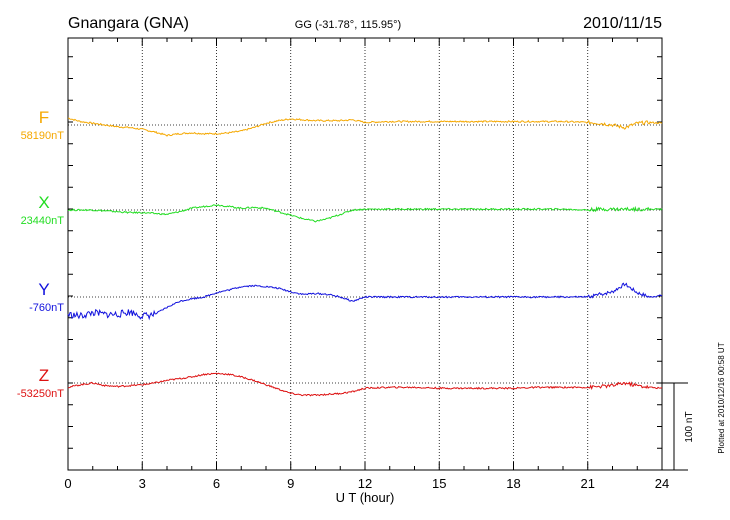 The height and width of the screenshot is (520, 730). Describe the element at coordinates (43, 221) in the screenshot. I see `series-baseline-label-X: 23440nT` at that location.